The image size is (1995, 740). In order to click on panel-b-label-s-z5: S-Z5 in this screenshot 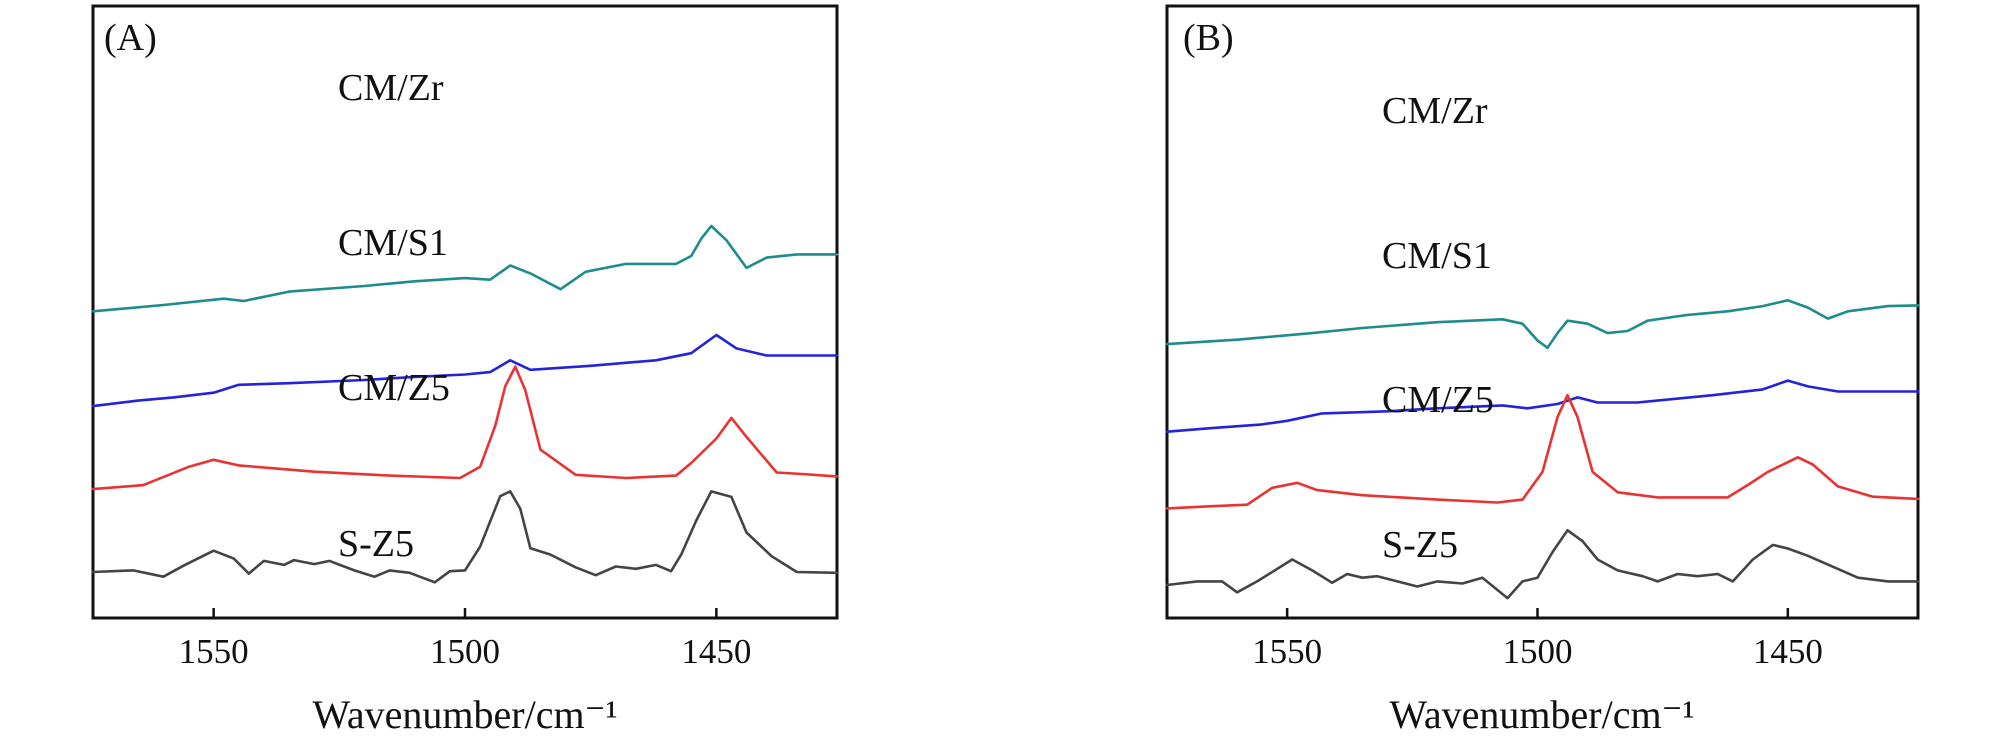, I will do `click(1420, 545)`.